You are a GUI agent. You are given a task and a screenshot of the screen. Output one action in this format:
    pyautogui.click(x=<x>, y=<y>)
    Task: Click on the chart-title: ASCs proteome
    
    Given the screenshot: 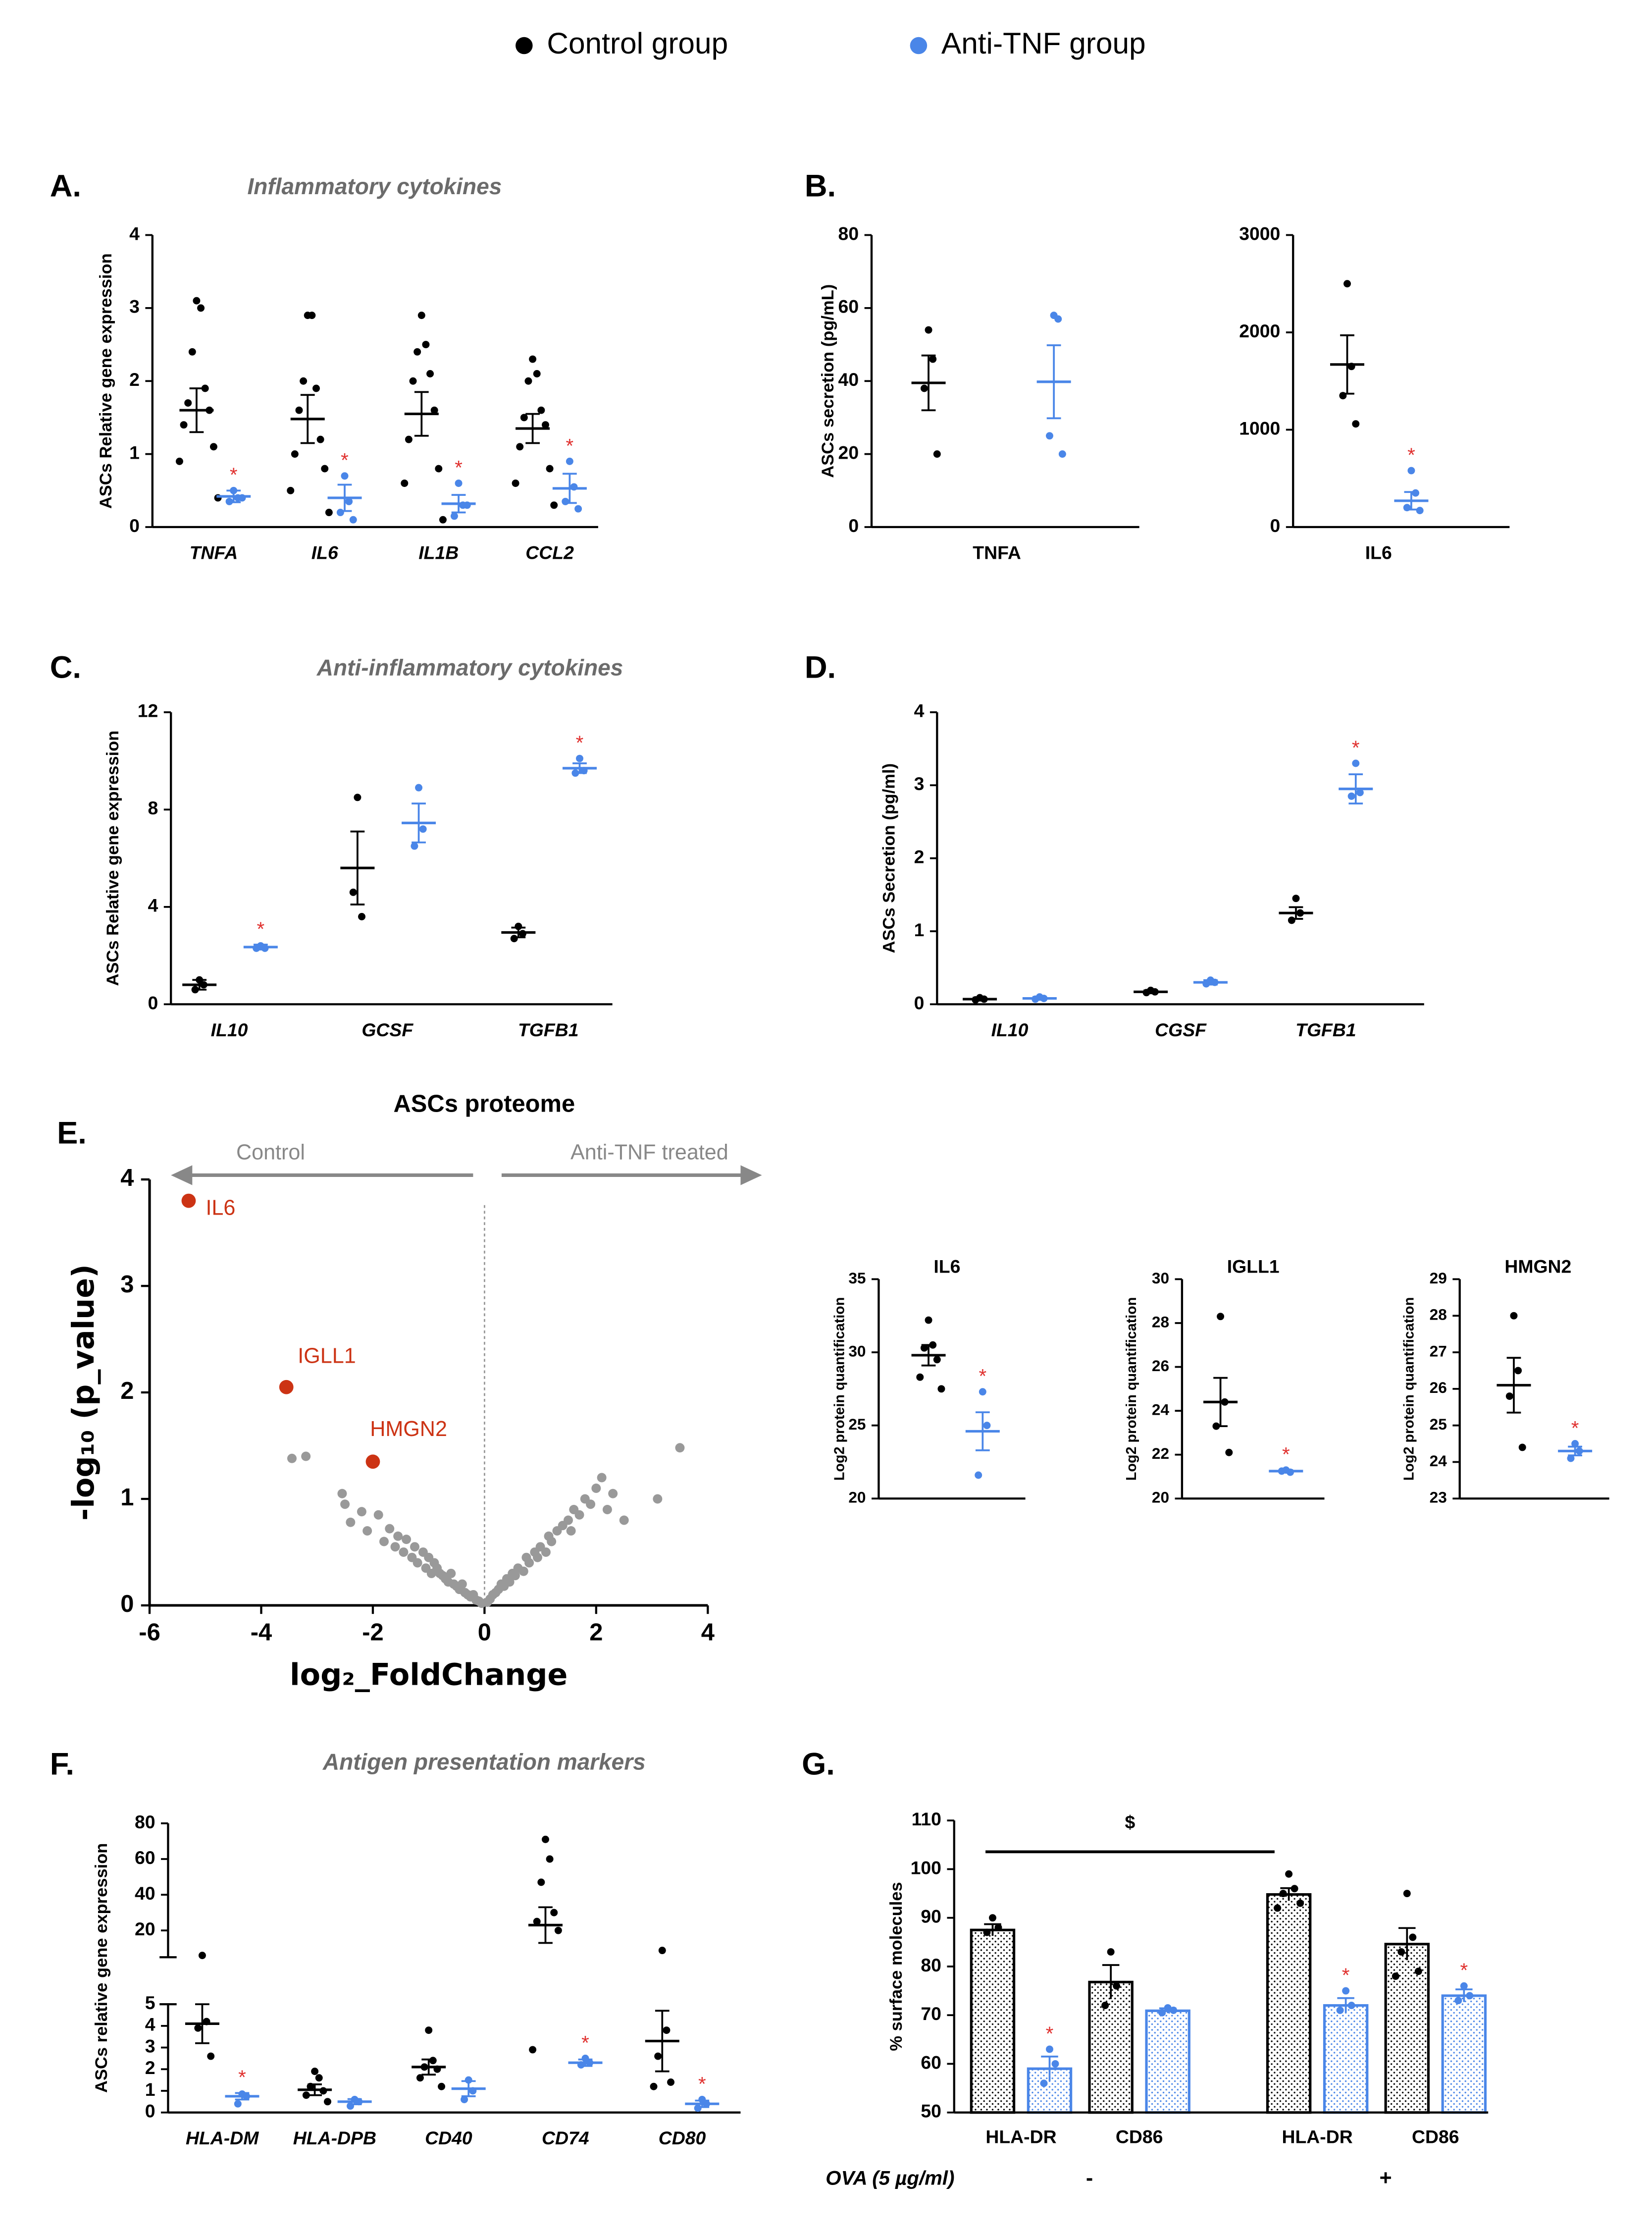 What is the action you would take?
    pyautogui.click(x=485, y=1104)
    